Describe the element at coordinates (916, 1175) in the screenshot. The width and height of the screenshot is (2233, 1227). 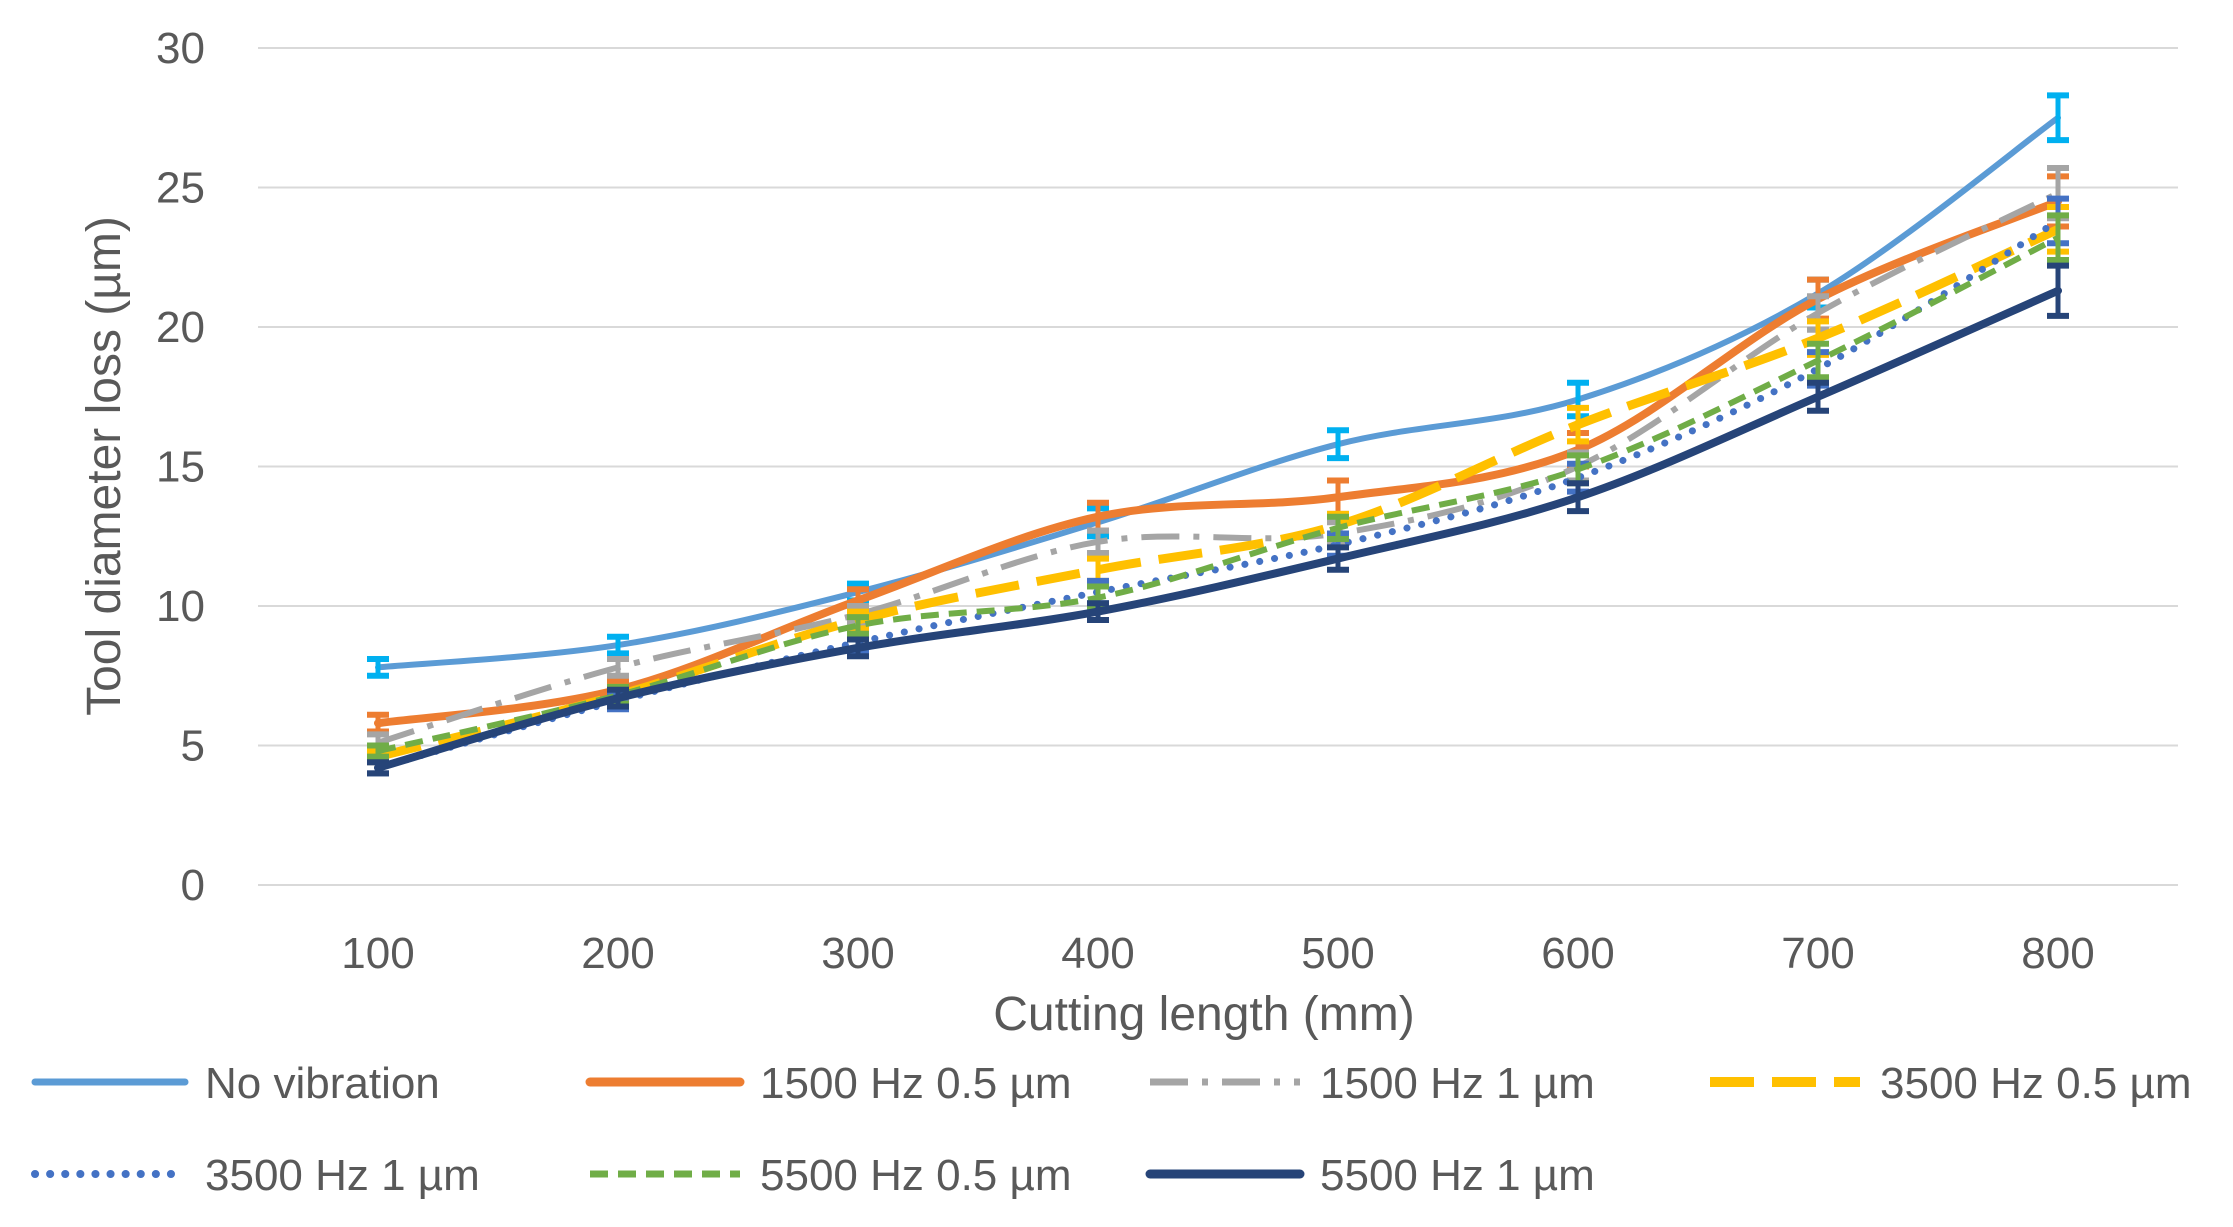
I see `legend-label: 5500 Hz 0.5 µm` at that location.